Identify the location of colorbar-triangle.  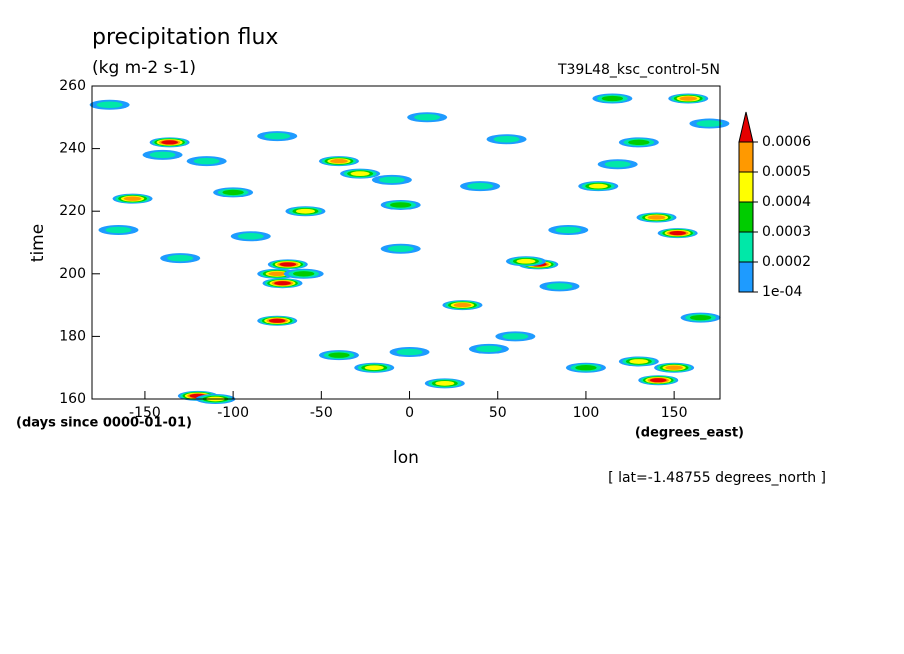
(746, 127).